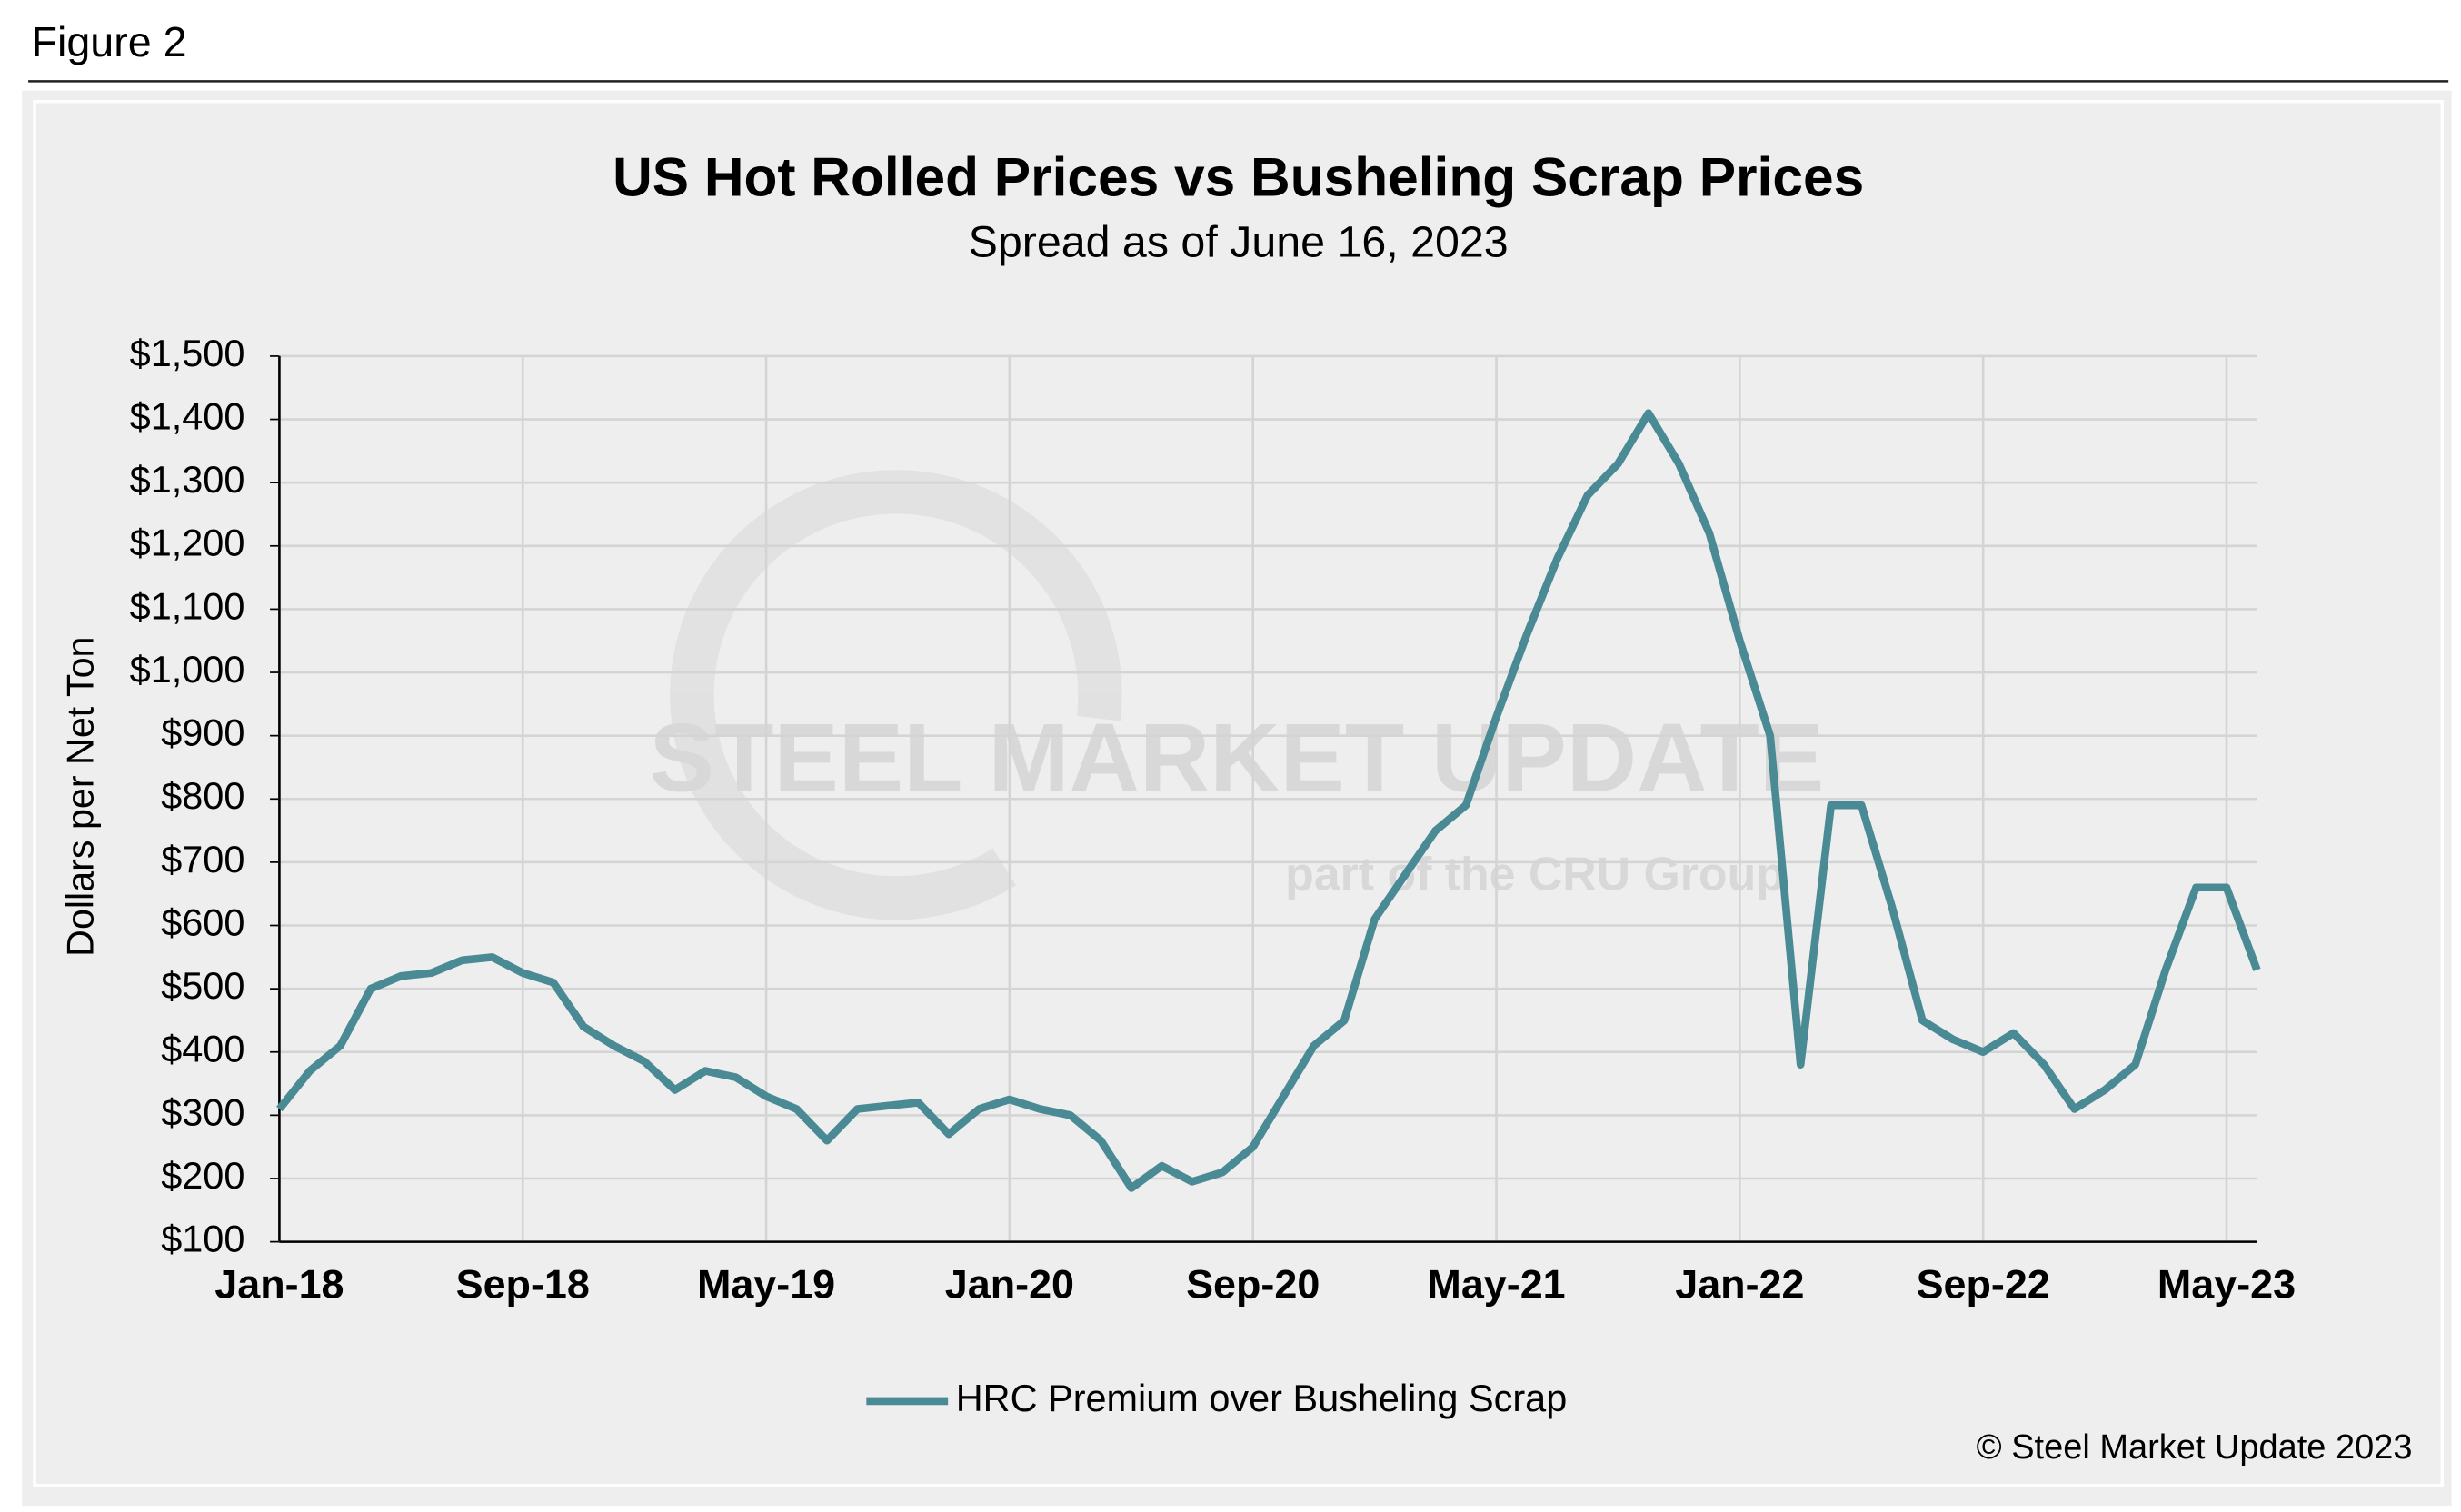 The image size is (2461, 1512). I want to click on x-tick-label: May-21, so click(1496, 1284).